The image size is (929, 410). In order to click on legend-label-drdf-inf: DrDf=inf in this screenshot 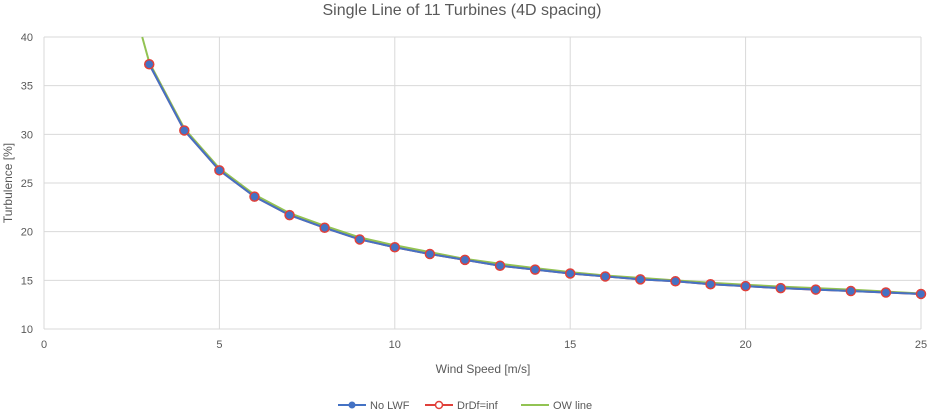, I will do `click(478, 405)`.